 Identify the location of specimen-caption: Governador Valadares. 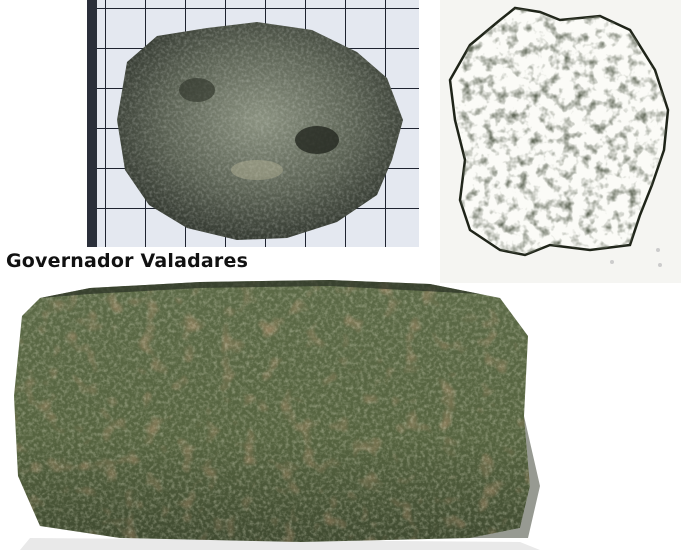
(127, 261).